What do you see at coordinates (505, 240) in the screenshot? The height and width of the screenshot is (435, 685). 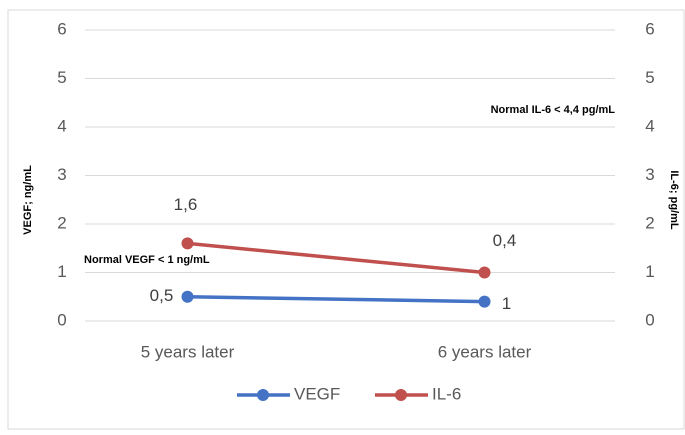 I see `data-label: 0,4` at bounding box center [505, 240].